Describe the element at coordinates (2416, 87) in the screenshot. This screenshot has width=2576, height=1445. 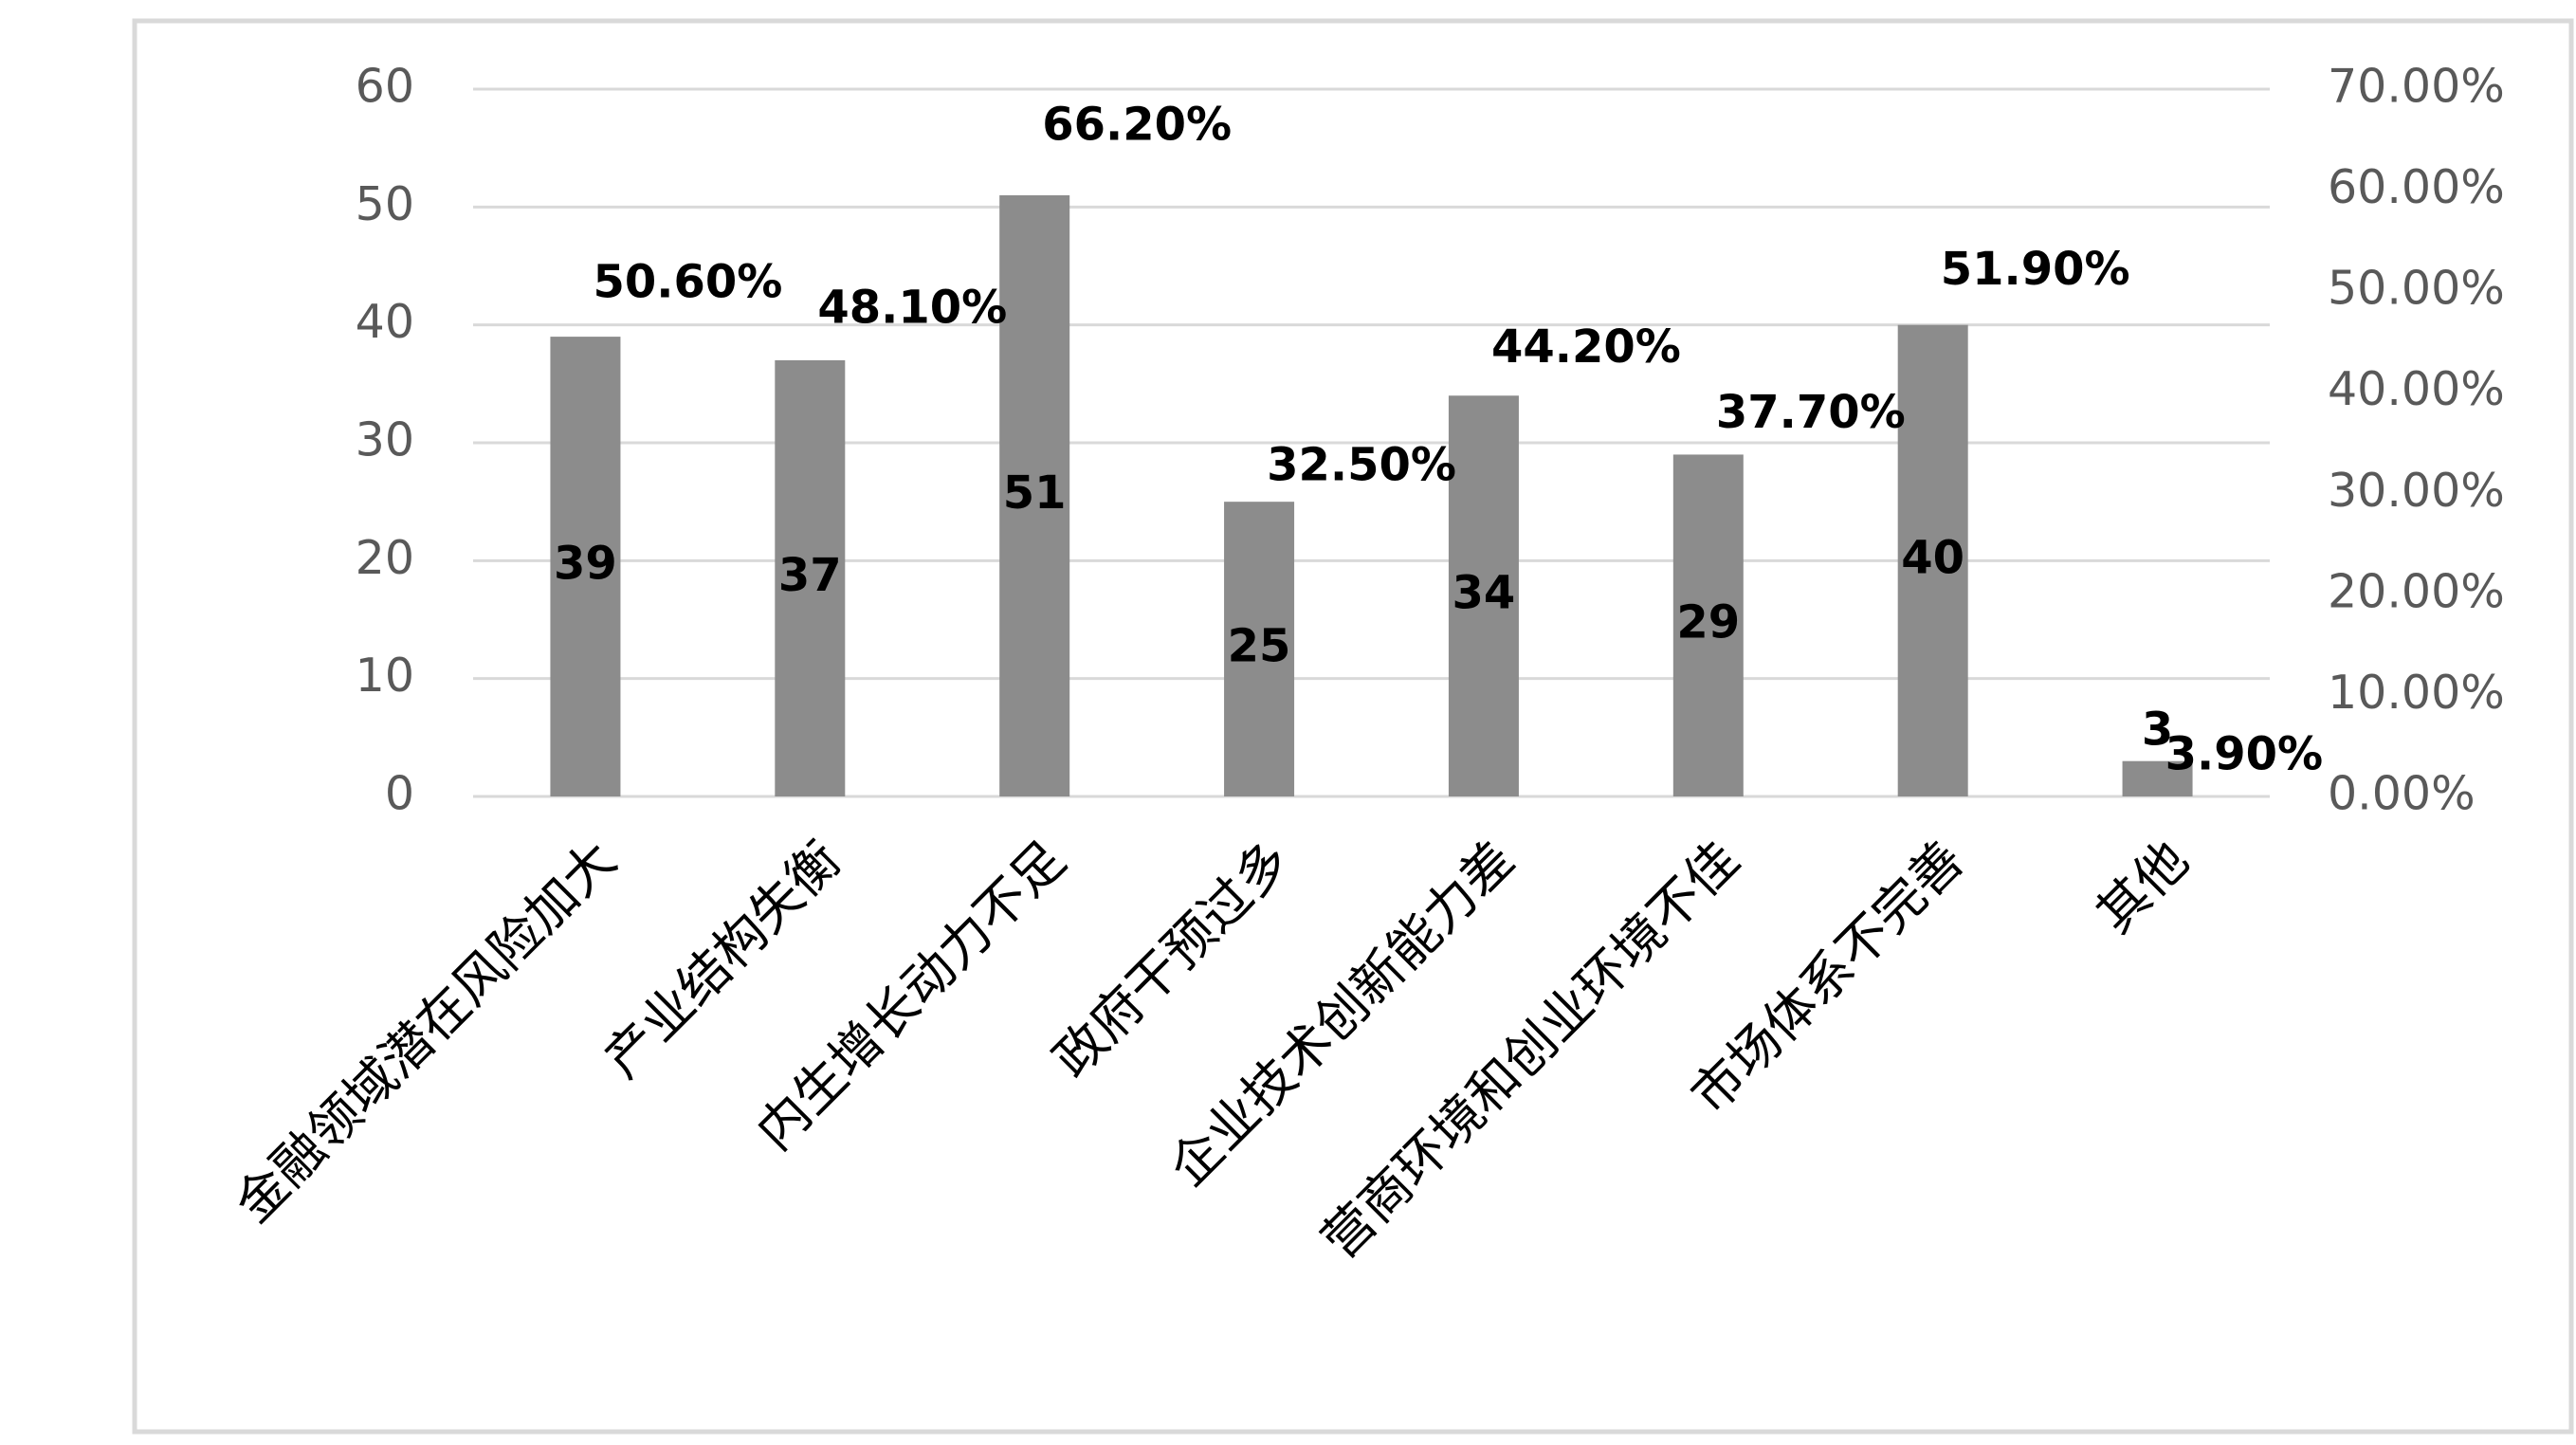
I see `y2-tick-label: 70.00%` at that location.